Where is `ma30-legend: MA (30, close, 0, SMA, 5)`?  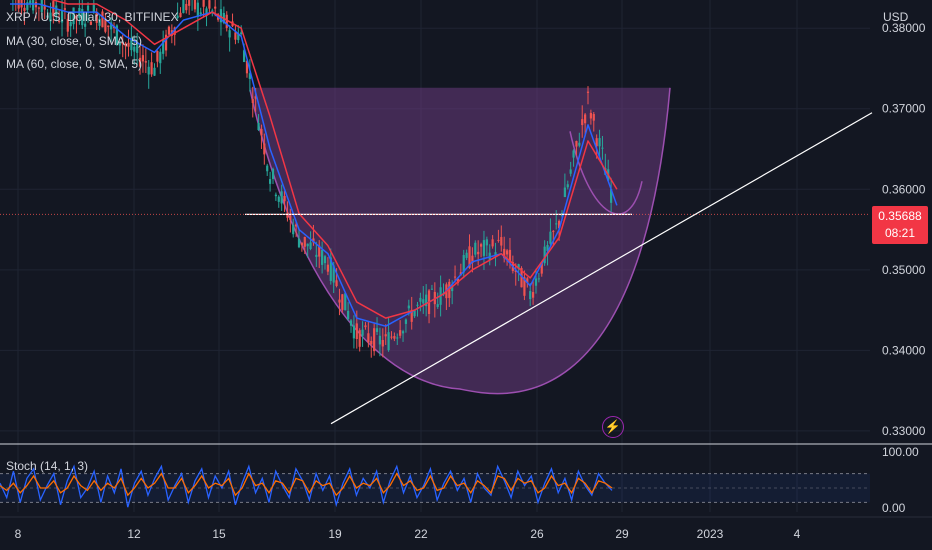 ma30-legend: MA (30, close, 0, SMA, 5) is located at coordinates (74, 41).